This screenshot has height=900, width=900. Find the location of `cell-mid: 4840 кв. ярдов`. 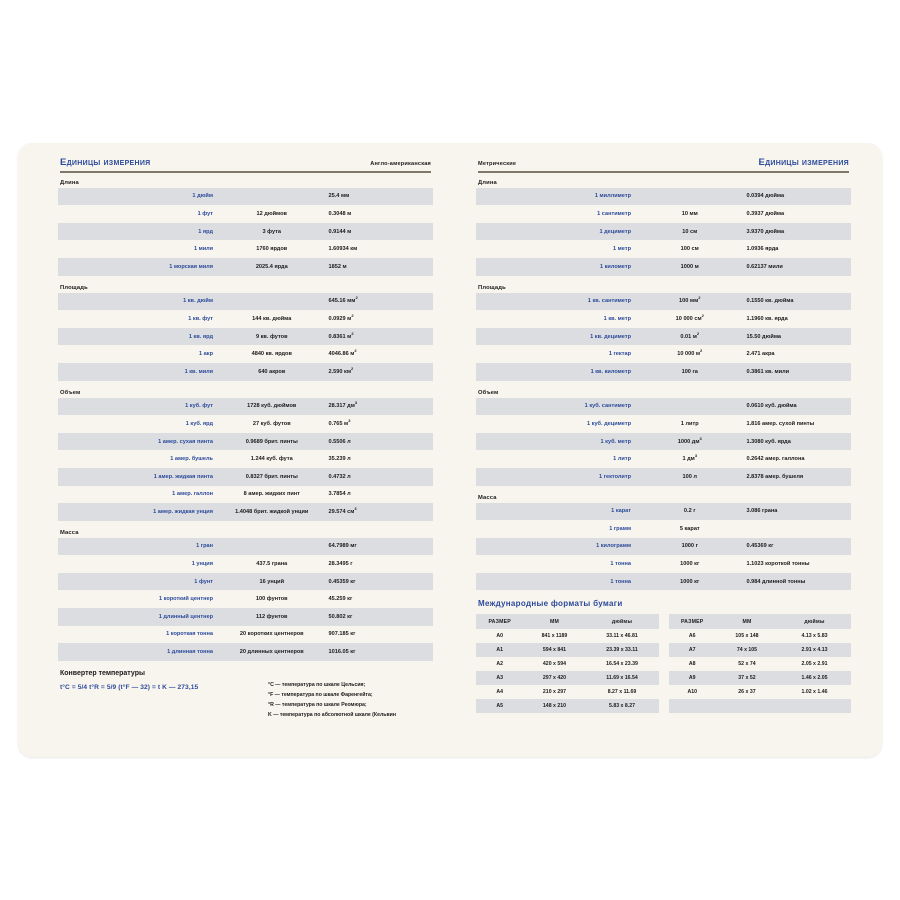

cell-mid: 4840 кв. ярдов is located at coordinates (271, 354).